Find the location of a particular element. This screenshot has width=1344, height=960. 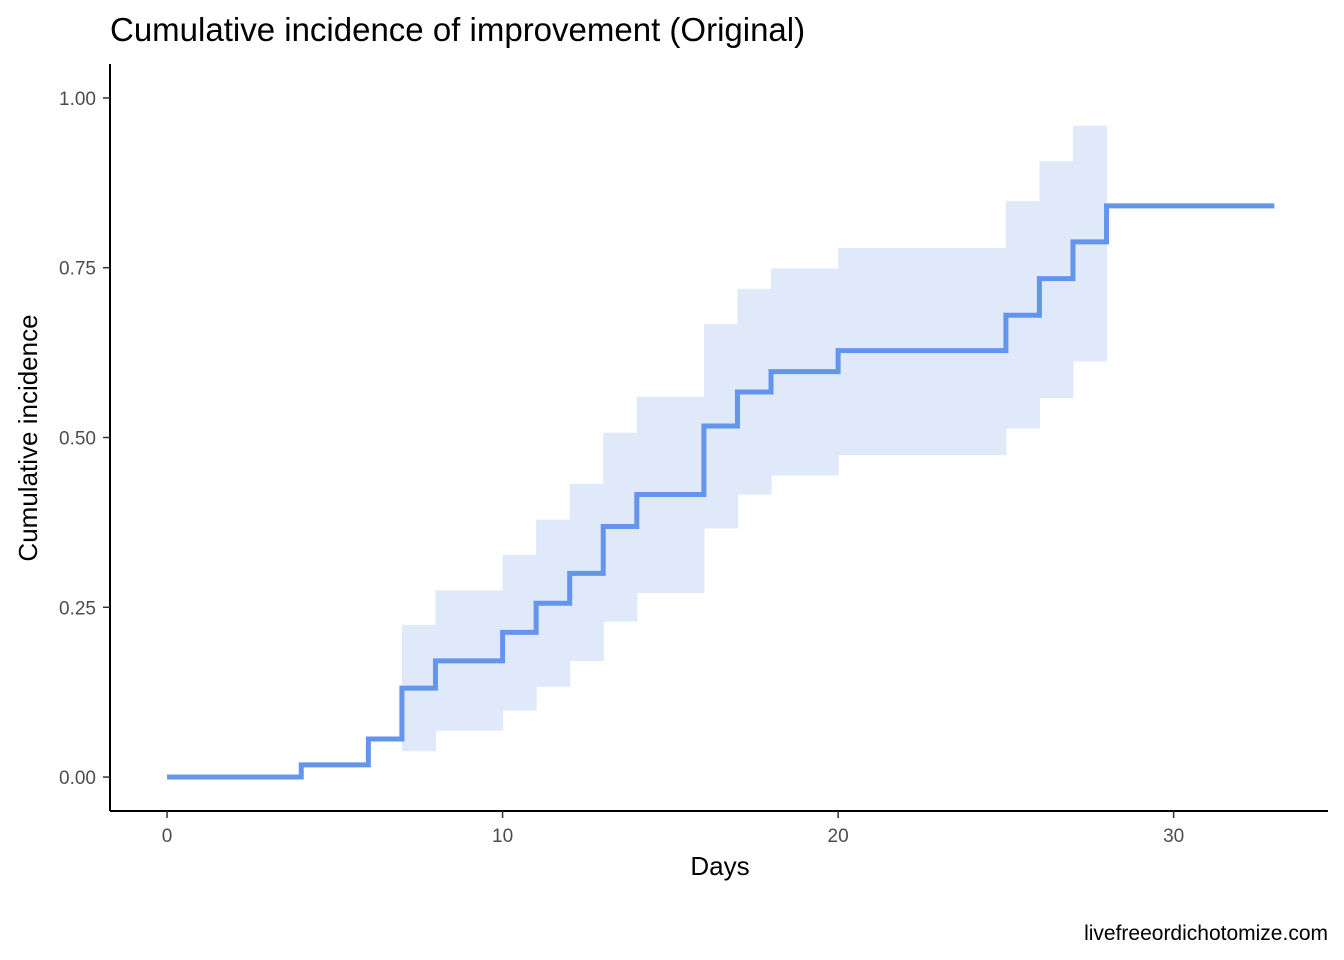

y-tick-label-1: 0.25 is located at coordinates (77, 608).